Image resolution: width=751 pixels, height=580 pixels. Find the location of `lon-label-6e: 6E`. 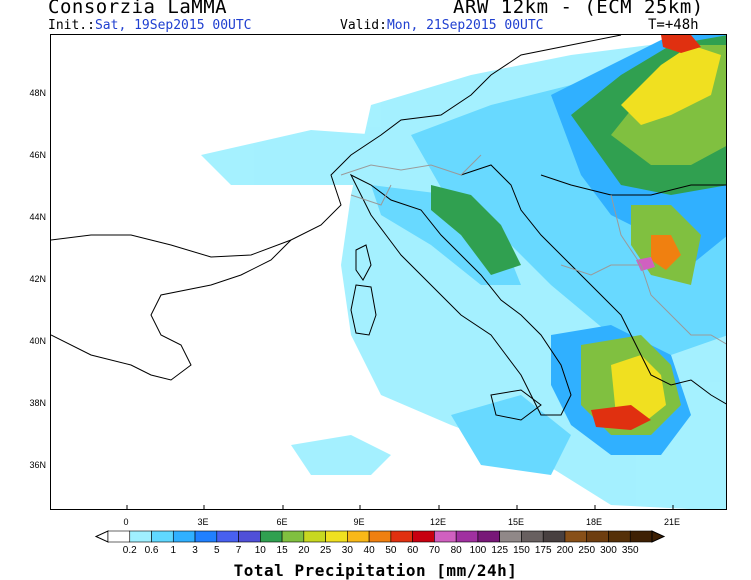

lon-label-6e: 6E is located at coordinates (282, 522).